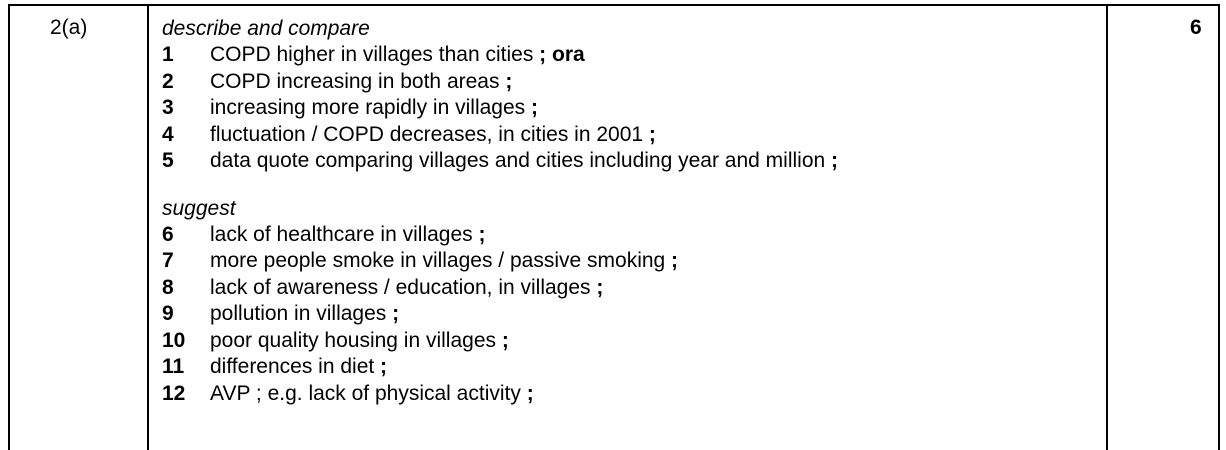 The width and height of the screenshot is (1226, 450). Describe the element at coordinates (361, 81) in the screenshot. I see `item-text: COPD increasing in both areas ;` at that location.